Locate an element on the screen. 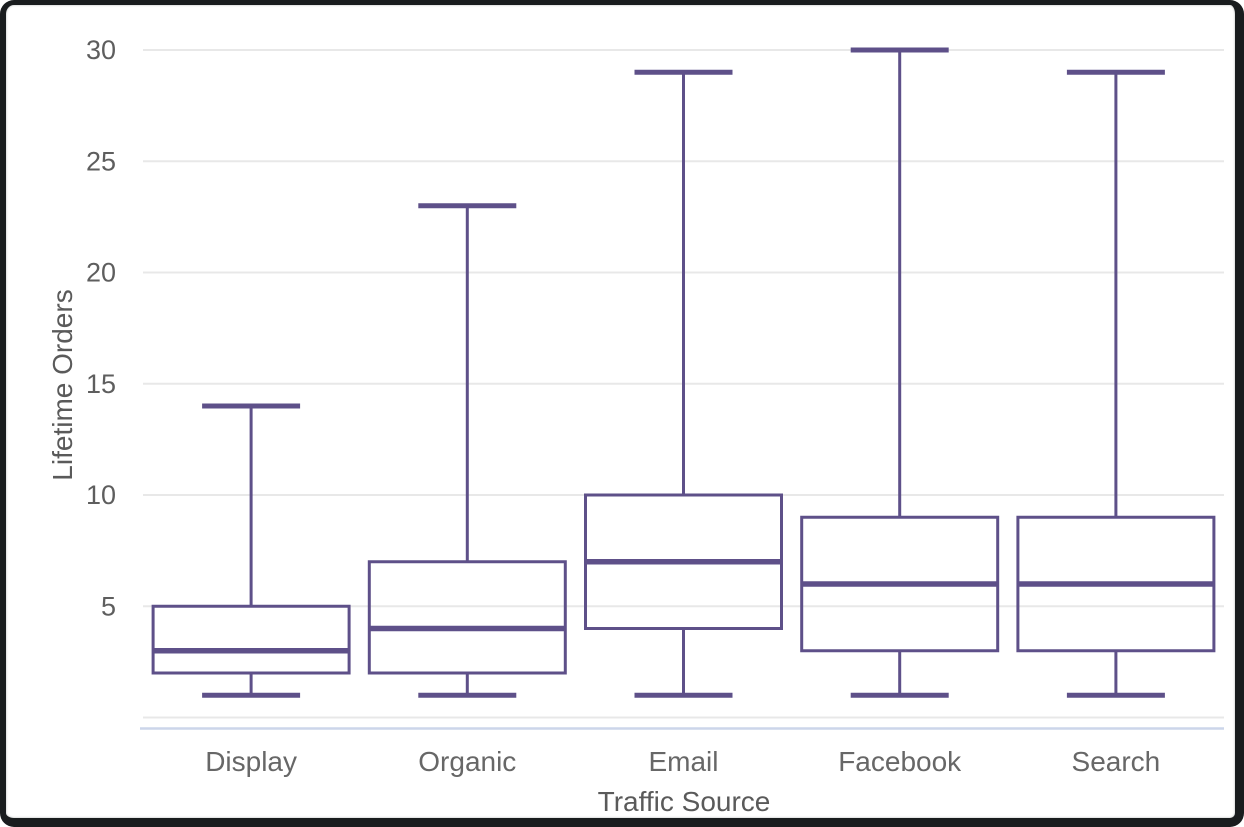  boxplot-facebook is located at coordinates (900, 372).